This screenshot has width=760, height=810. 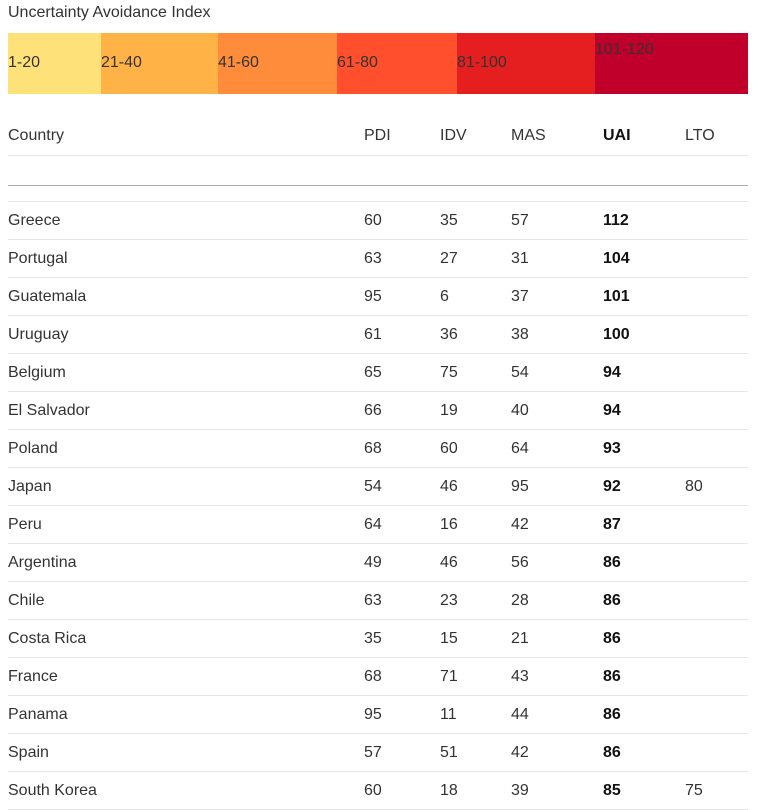 What do you see at coordinates (378, 178) in the screenshot?
I see `table-divider` at bounding box center [378, 178].